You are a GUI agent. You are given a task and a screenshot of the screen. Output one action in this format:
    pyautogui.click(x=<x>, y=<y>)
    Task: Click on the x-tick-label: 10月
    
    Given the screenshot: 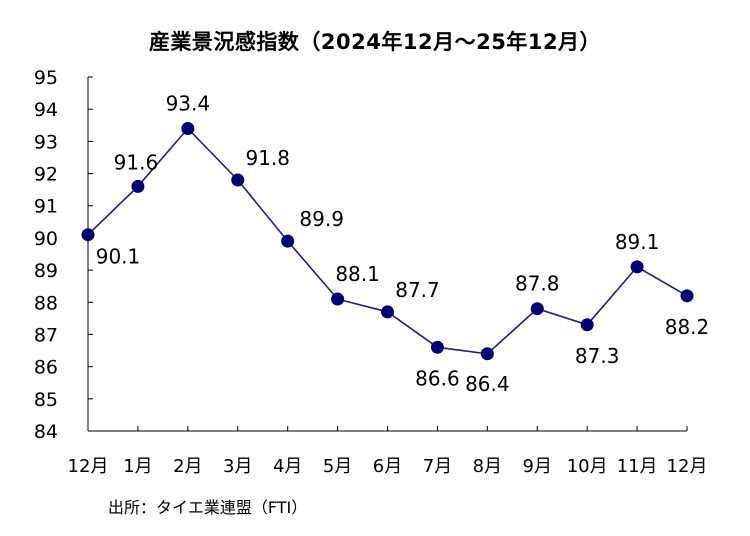 What is the action you would take?
    pyautogui.click(x=587, y=466)
    